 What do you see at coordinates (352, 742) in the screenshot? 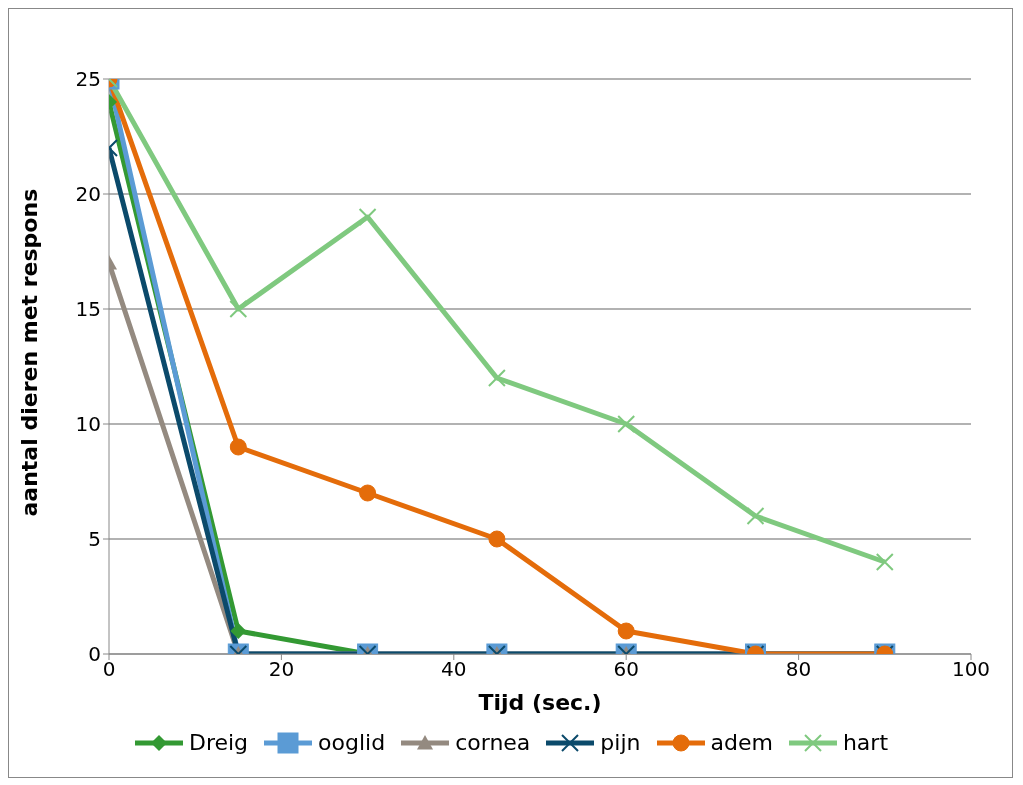
I see `legend-label: ooglid` at bounding box center [352, 742].